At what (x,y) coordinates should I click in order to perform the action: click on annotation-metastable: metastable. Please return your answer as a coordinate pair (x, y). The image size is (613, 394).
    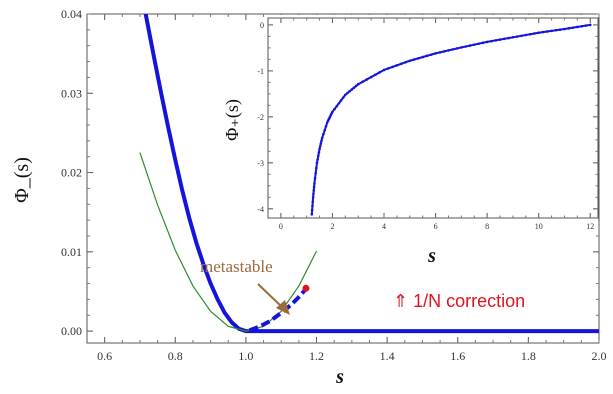
    Looking at the image, I should click on (236, 266).